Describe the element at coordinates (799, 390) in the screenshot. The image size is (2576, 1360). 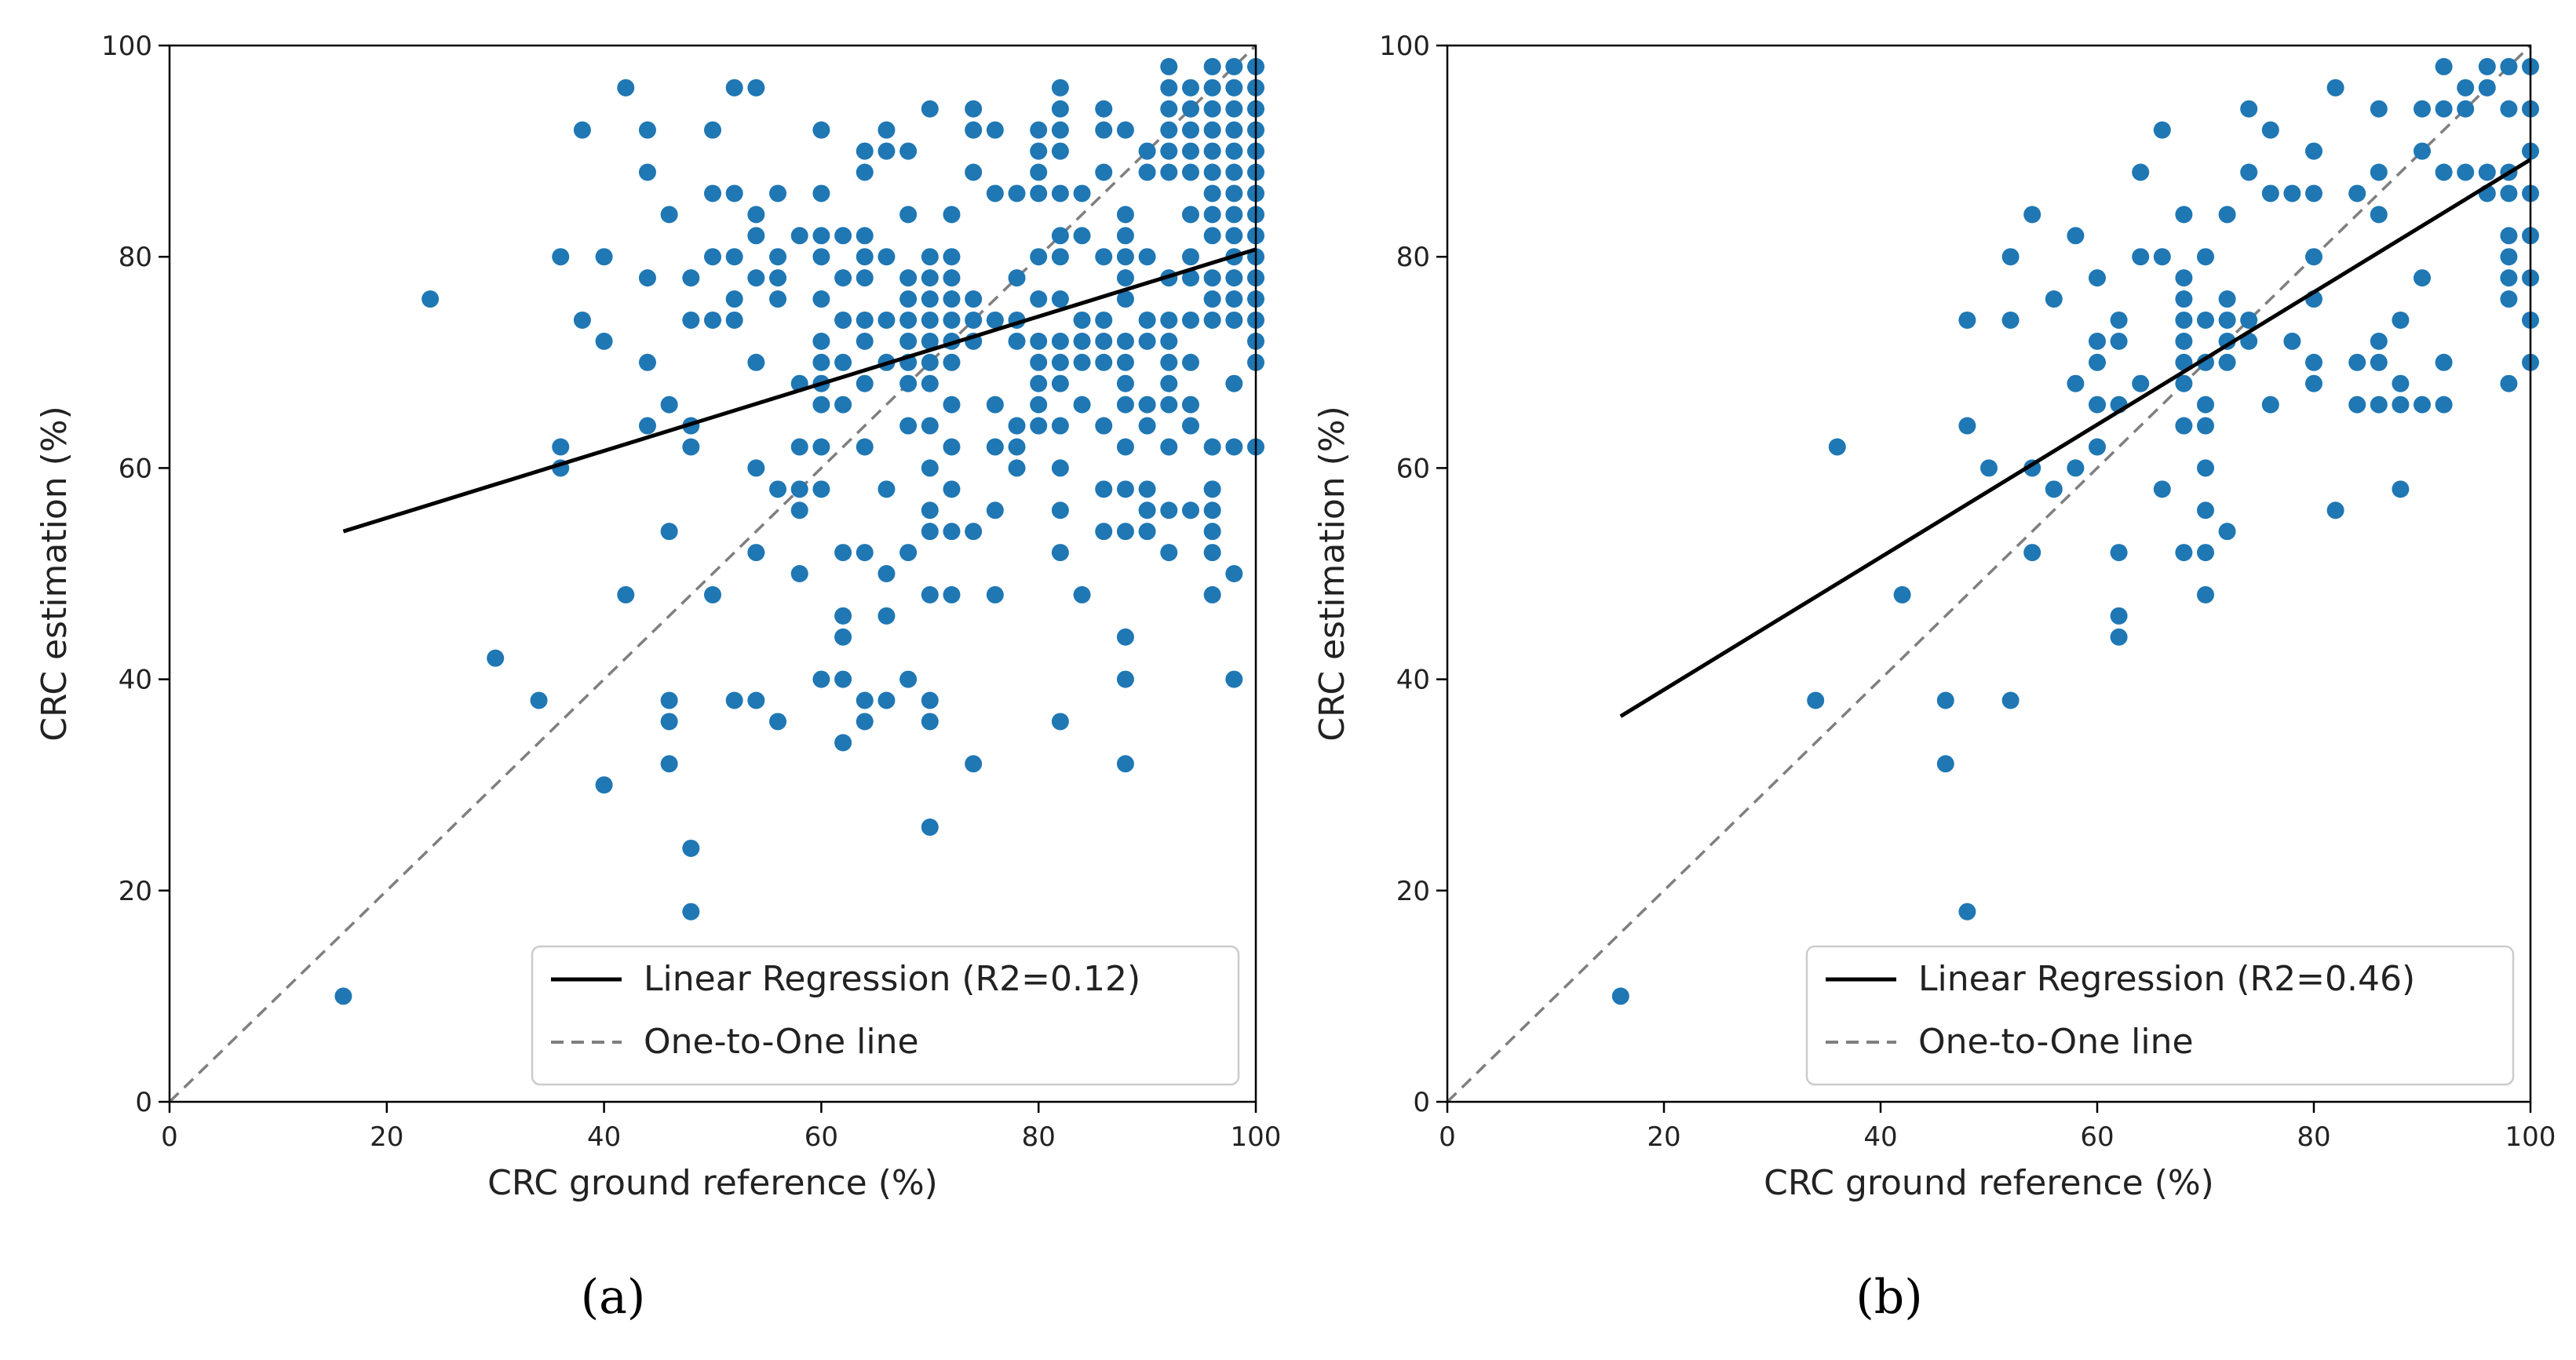
I see `regression-line` at that location.